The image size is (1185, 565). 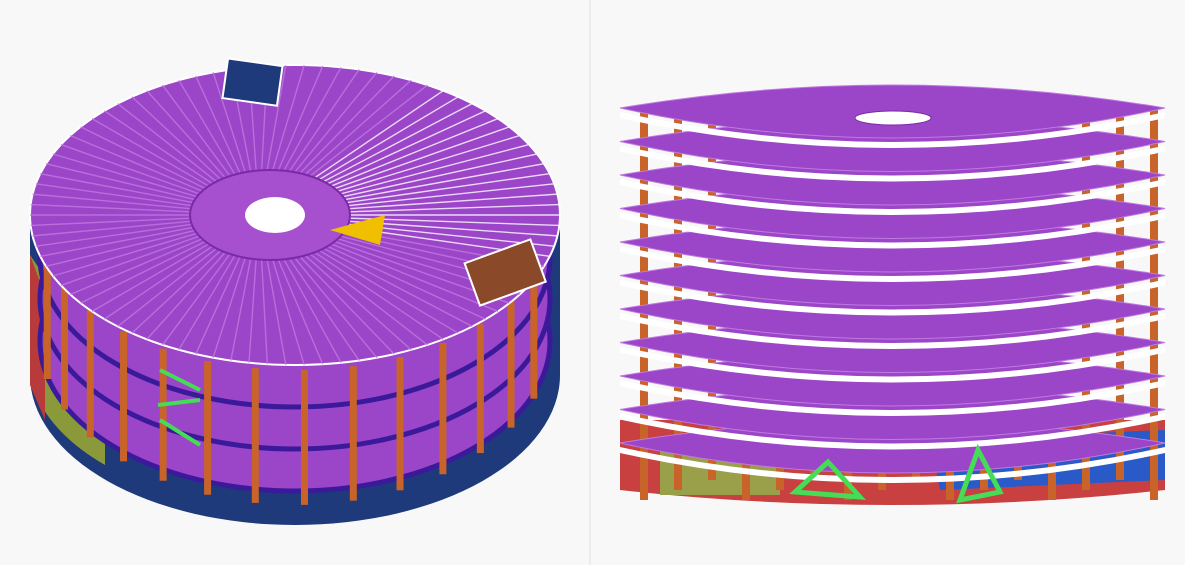 What do you see at coordinates (893, 118) in the screenshot?
I see `roof-opening` at bounding box center [893, 118].